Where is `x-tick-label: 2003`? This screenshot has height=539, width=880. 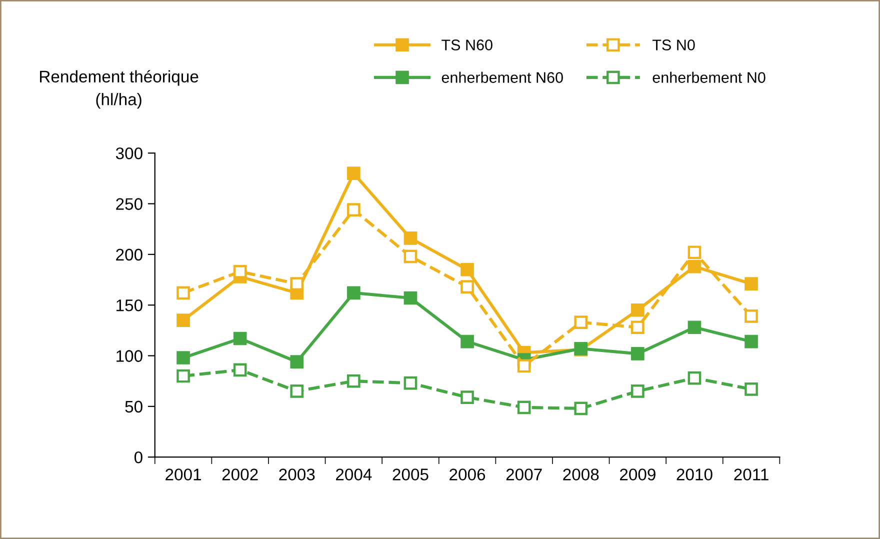
x-tick-label: 2003 is located at coordinates (297, 474).